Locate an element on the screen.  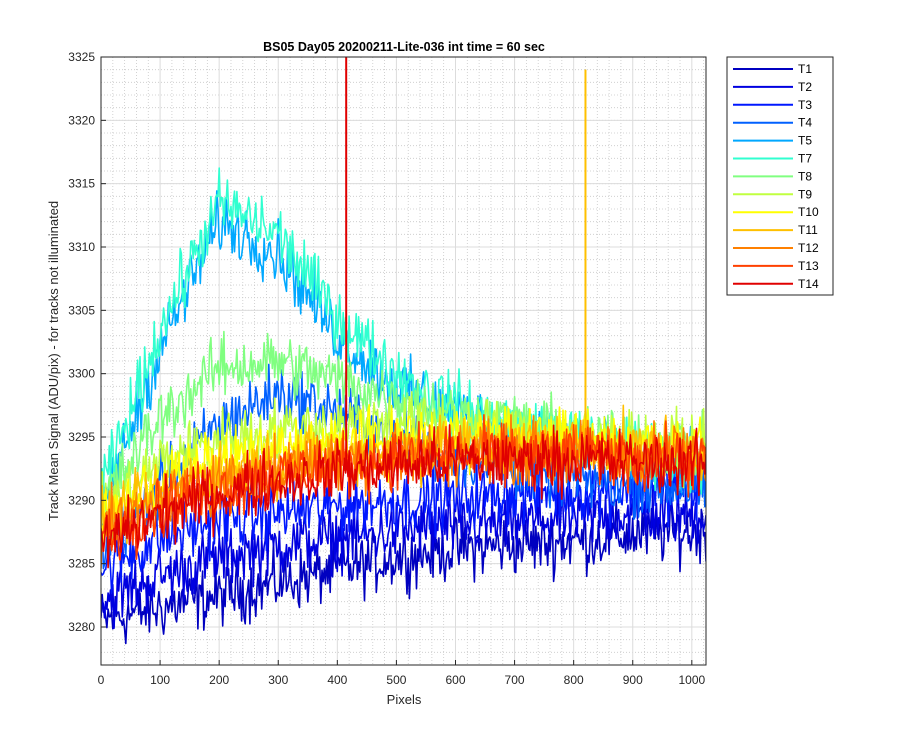
legend-label-t9: T9 is located at coordinates (805, 194).